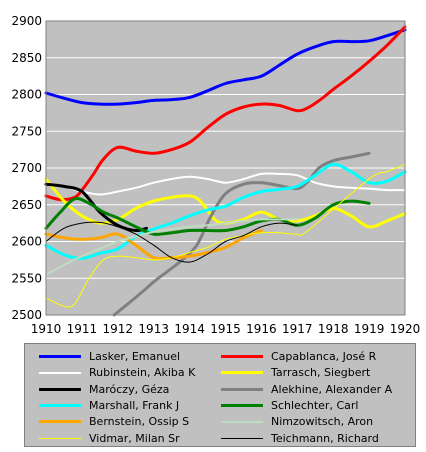 The height and width of the screenshot is (452, 426). What do you see at coordinates (96, 207) in the screenshot?
I see `series-line-maroczy-geza` at bounding box center [96, 207].